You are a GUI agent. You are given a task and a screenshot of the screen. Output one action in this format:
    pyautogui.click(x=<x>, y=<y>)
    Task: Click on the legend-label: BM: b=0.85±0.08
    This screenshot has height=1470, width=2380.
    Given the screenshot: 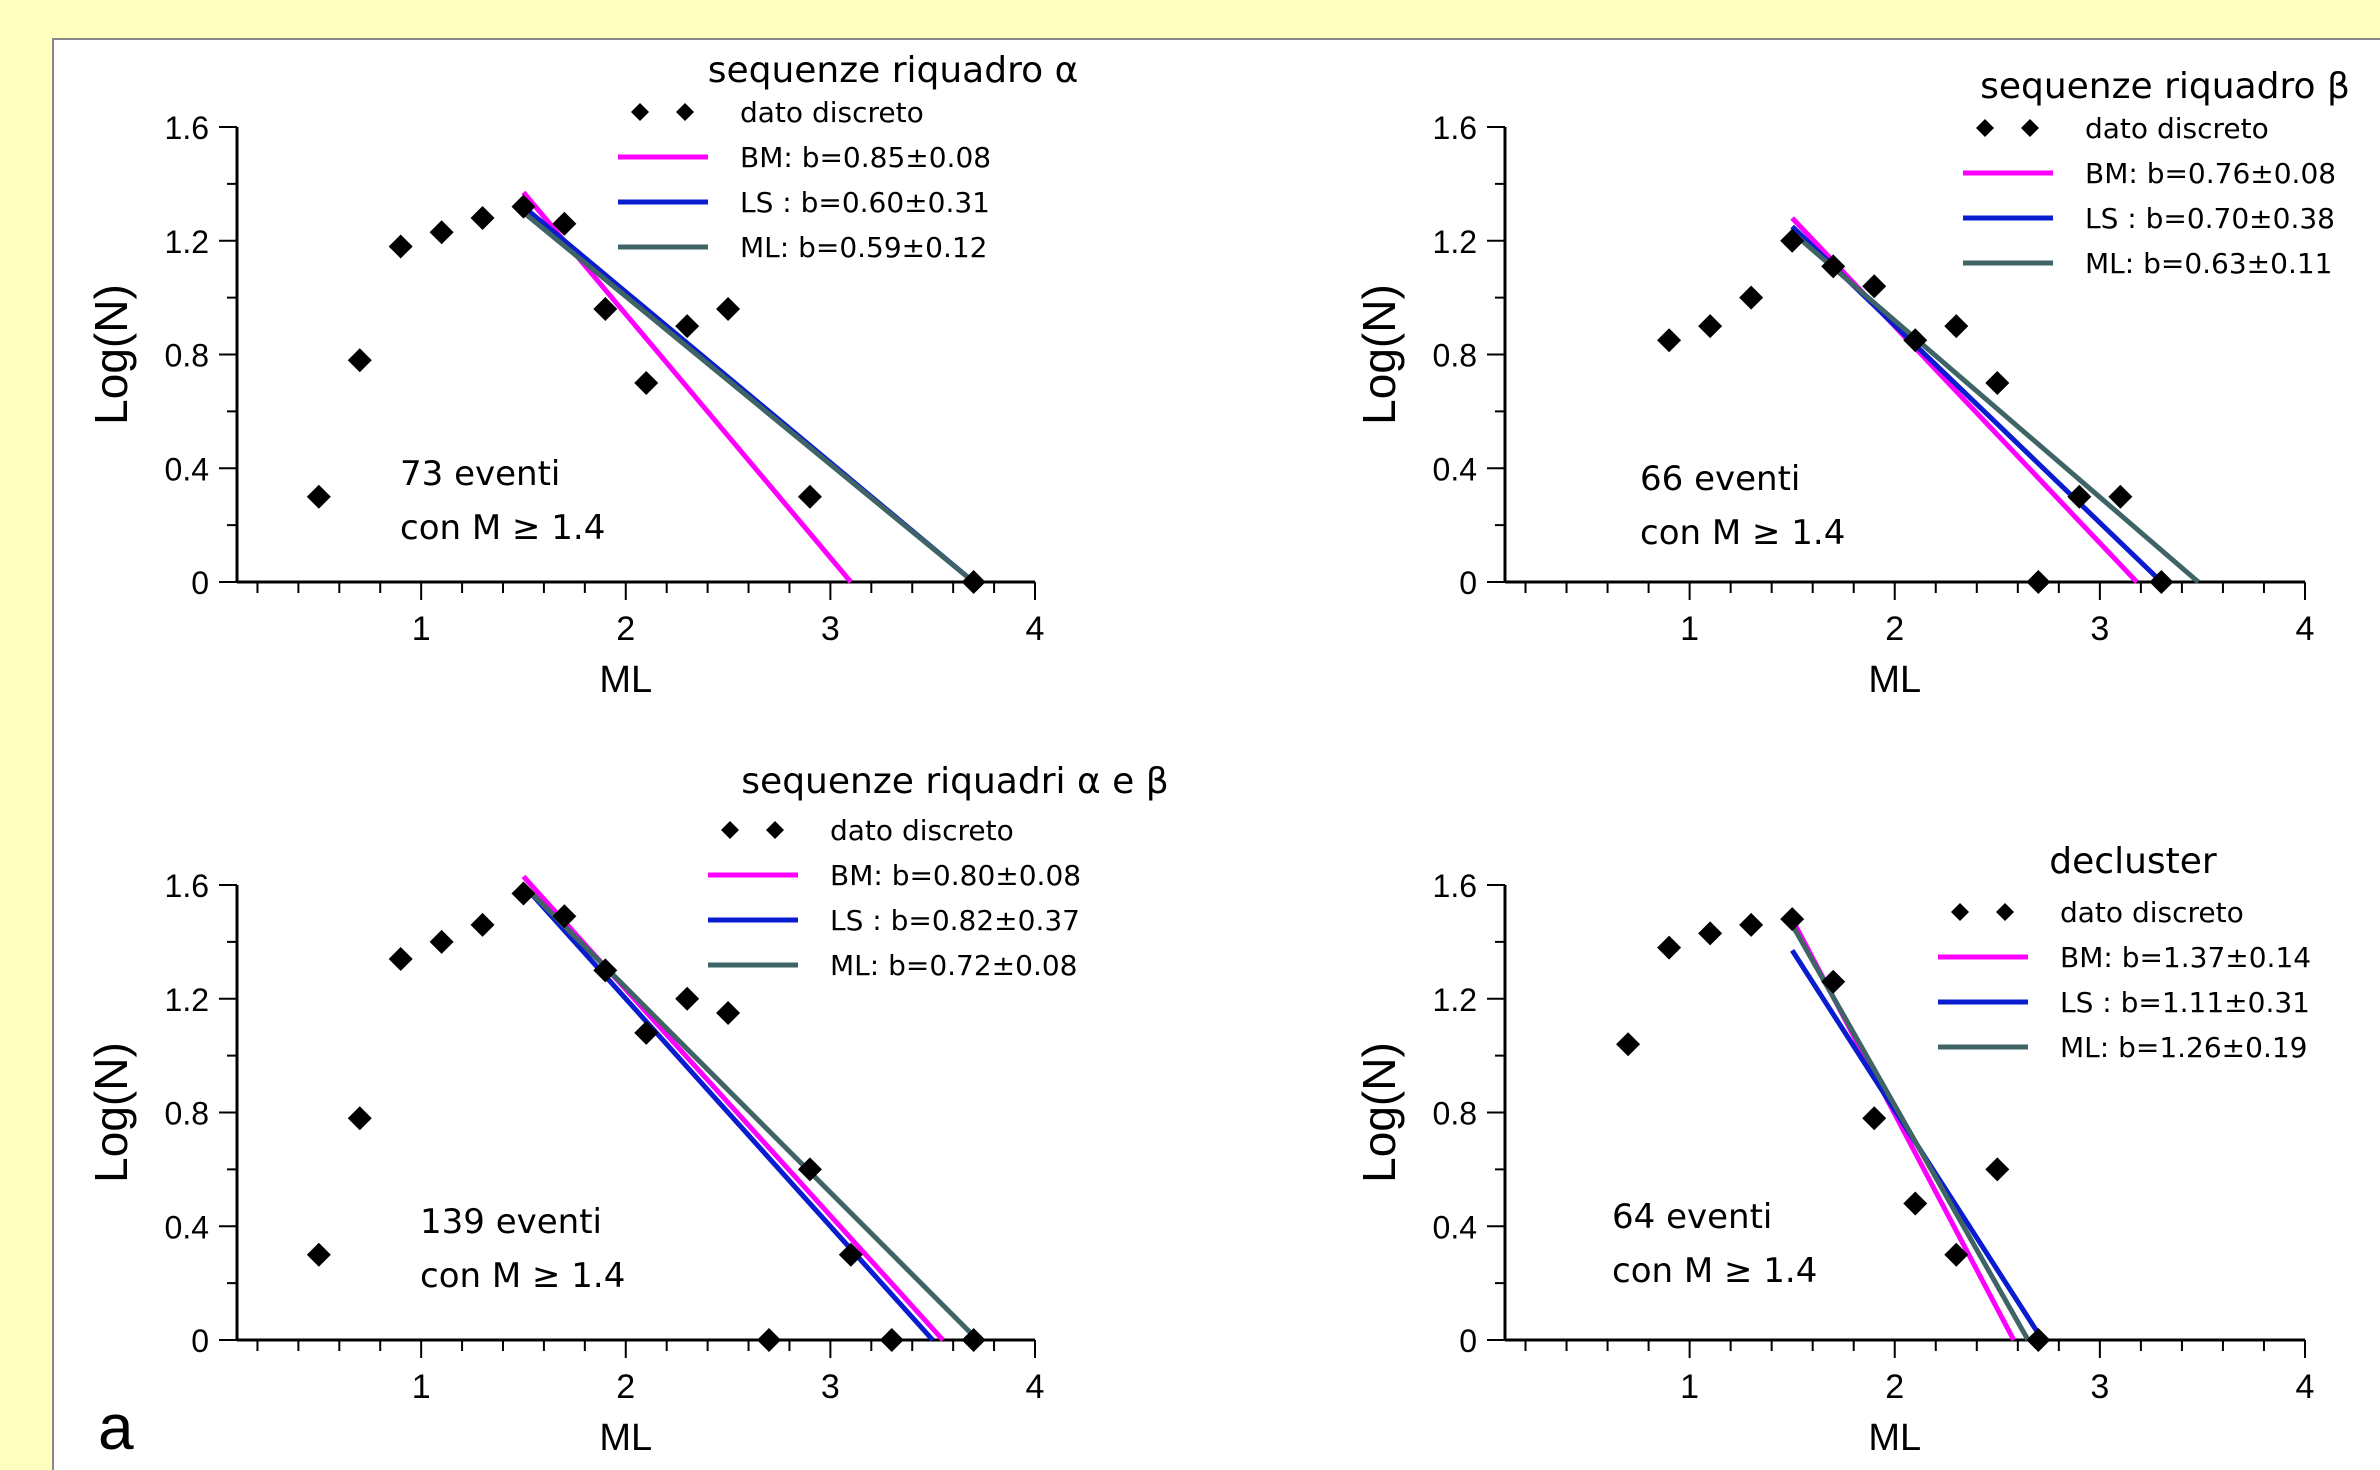 What is the action you would take?
    pyautogui.click(x=865, y=157)
    